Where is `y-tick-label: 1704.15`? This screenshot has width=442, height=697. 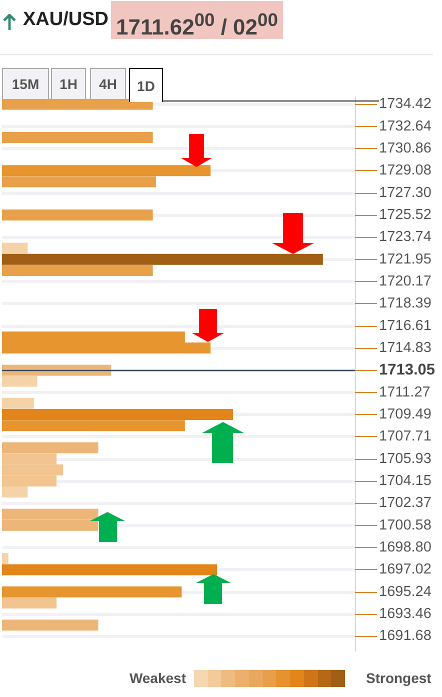 y-tick-label: 1704.15 is located at coordinates (405, 480).